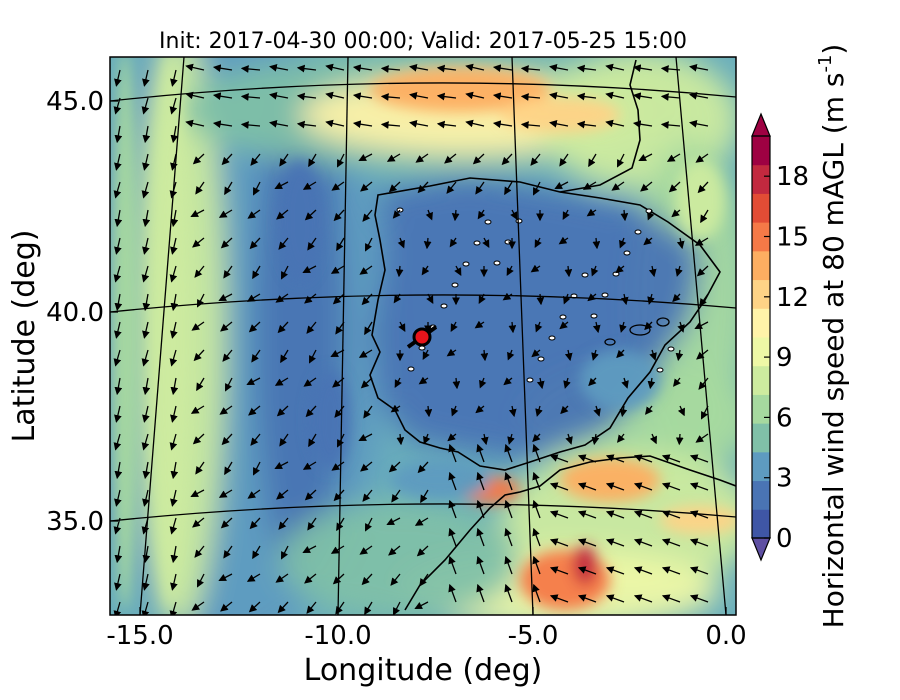 Image resolution: width=900 pixels, height=700 pixels. I want to click on colorbar-label-text: Horizontal wind speed at 80 mAGL (m s, so click(833, 351).